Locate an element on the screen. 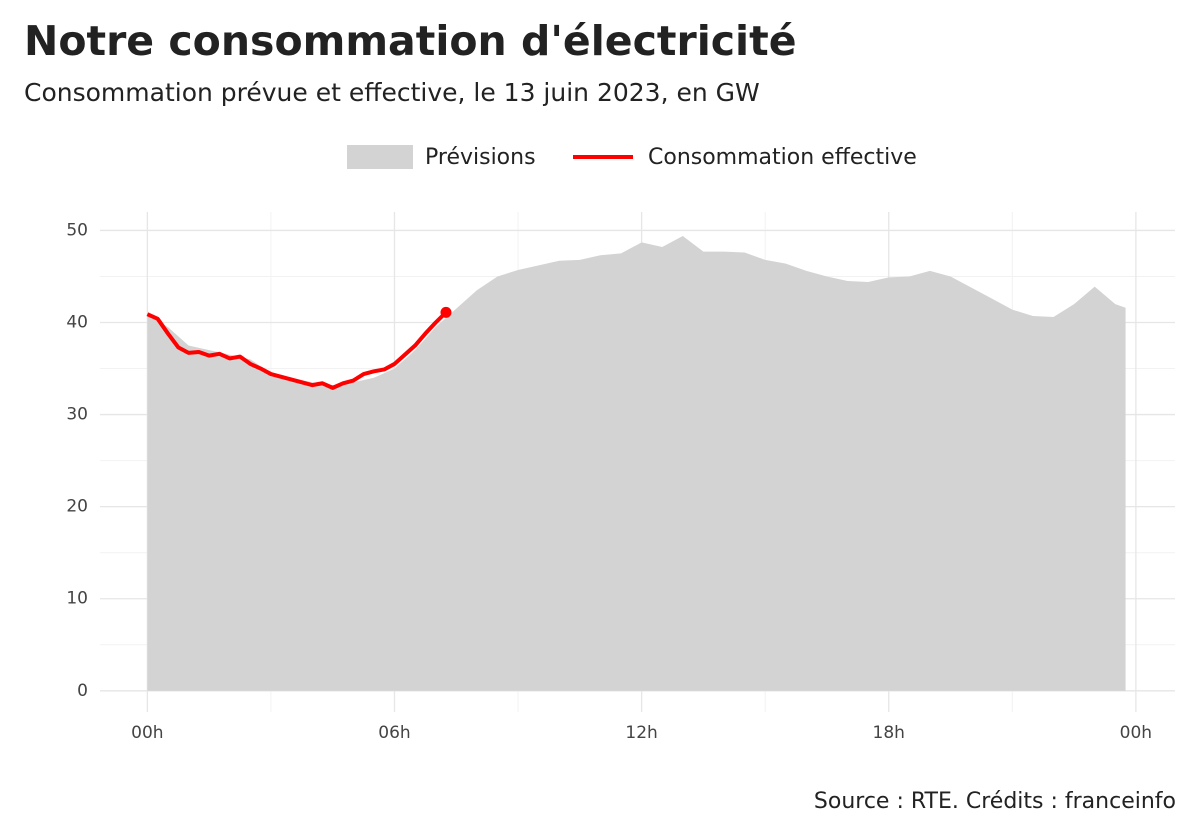 The image size is (1200, 840). chart-title: Notre consommation d'électricité is located at coordinates (410, 41).